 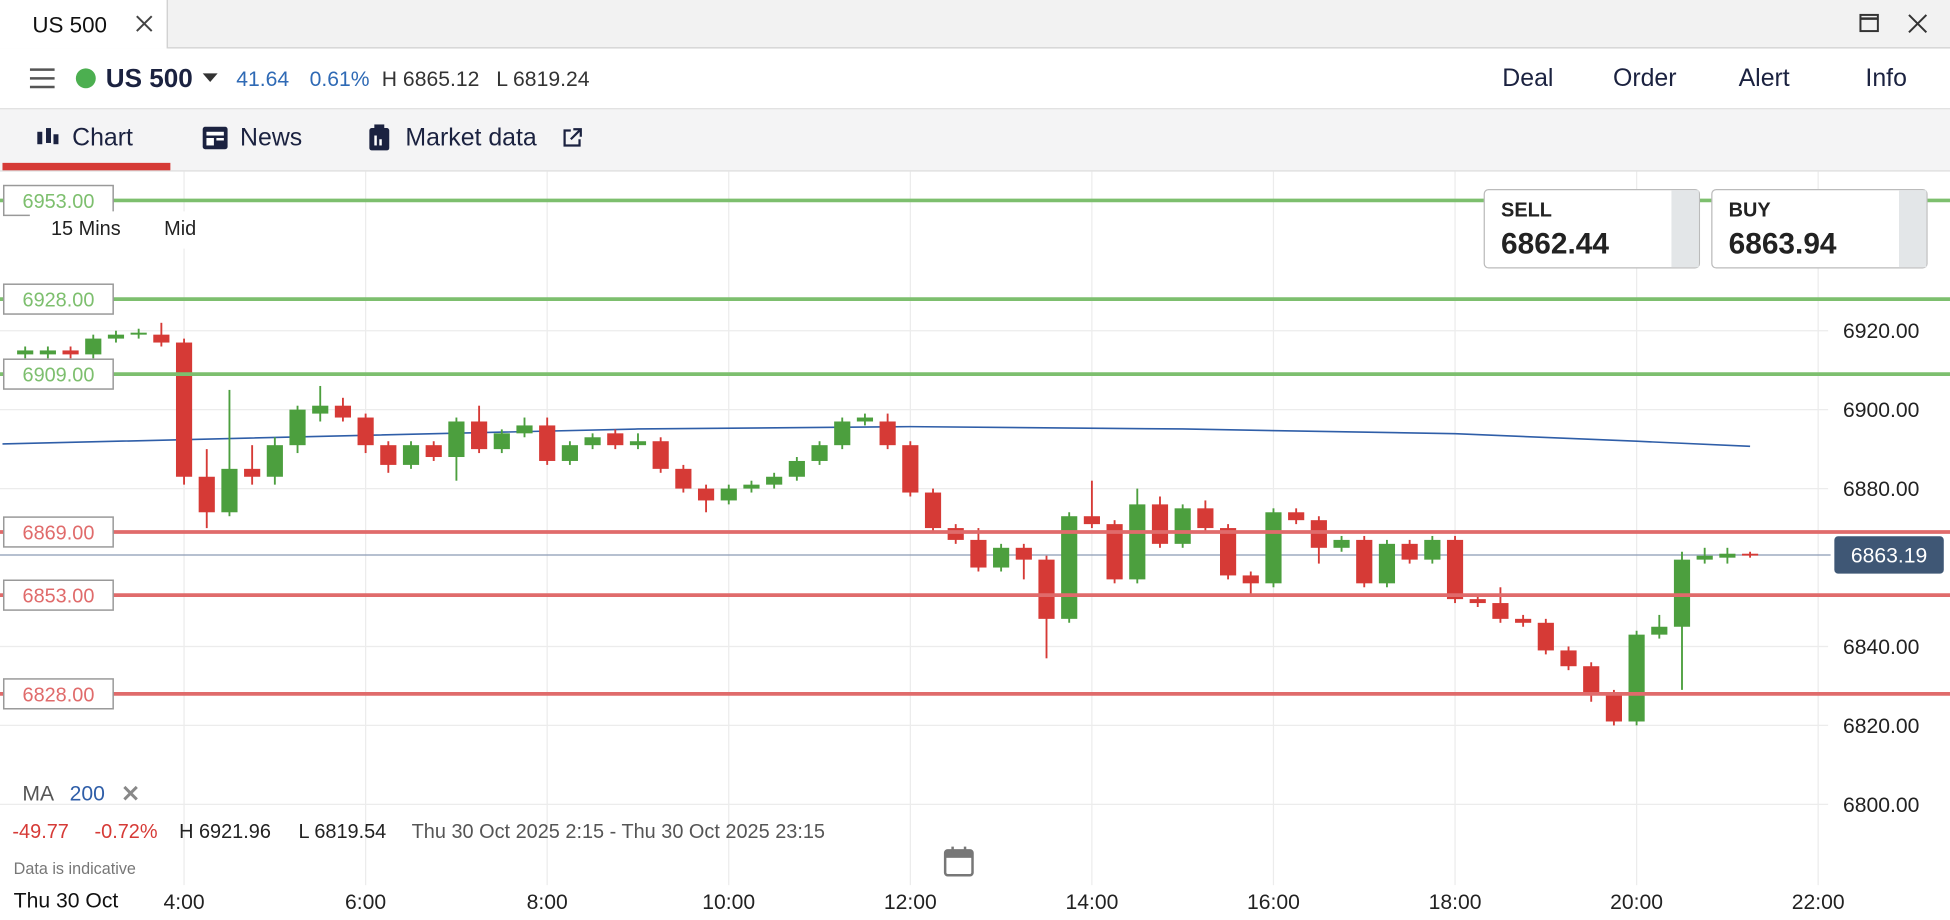 What do you see at coordinates (471, 138) in the screenshot?
I see `market-data-tab: Market data` at bounding box center [471, 138].